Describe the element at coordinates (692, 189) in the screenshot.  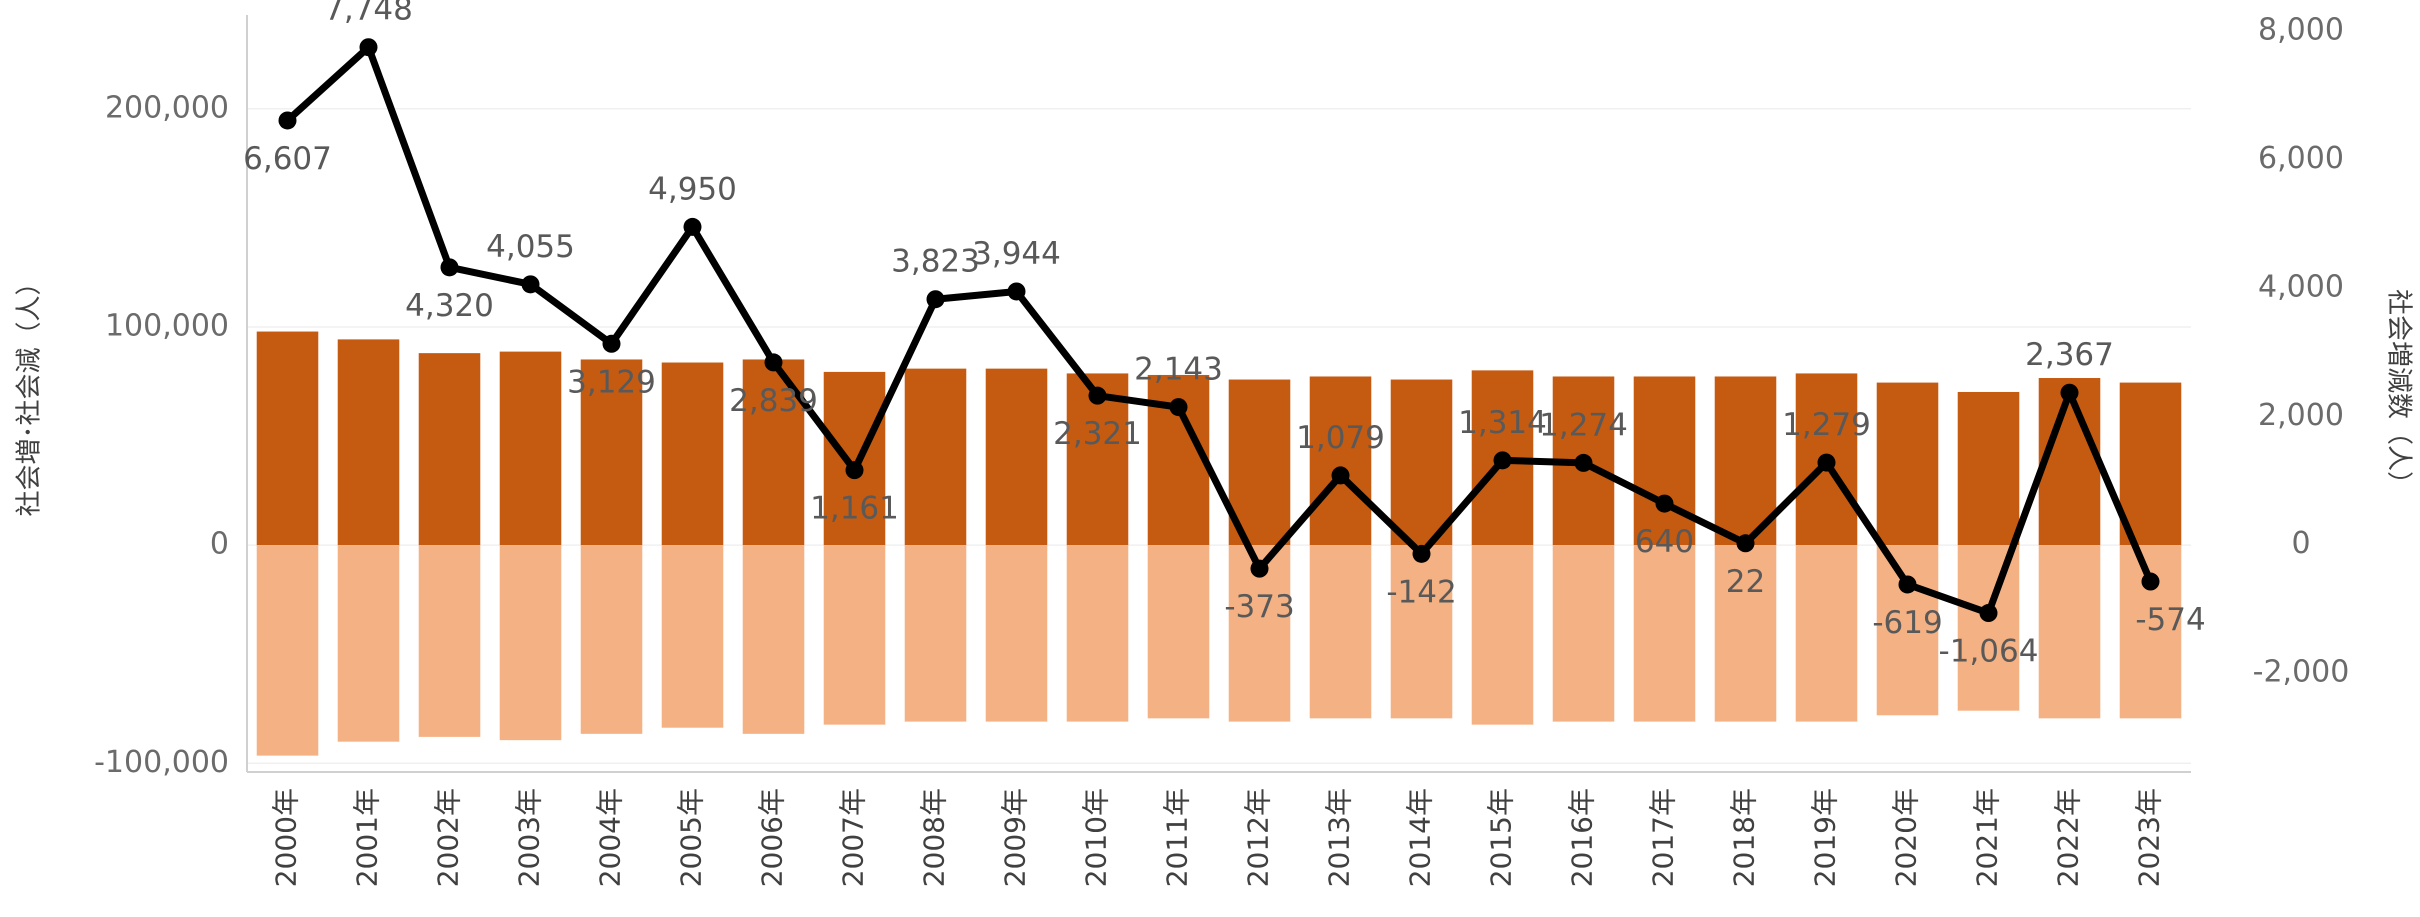
I see `data-label: 4,950` at that location.